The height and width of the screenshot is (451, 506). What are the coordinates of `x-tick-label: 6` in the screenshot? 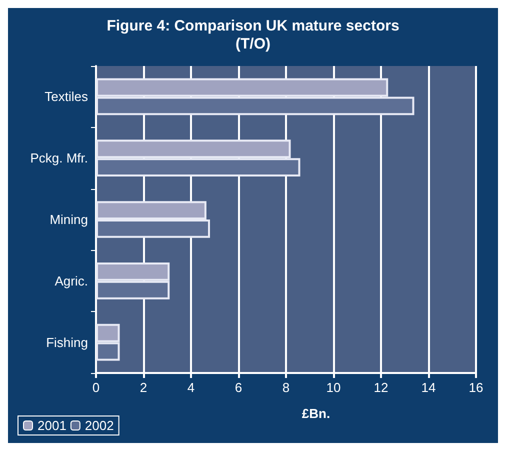 It's located at (238, 387).